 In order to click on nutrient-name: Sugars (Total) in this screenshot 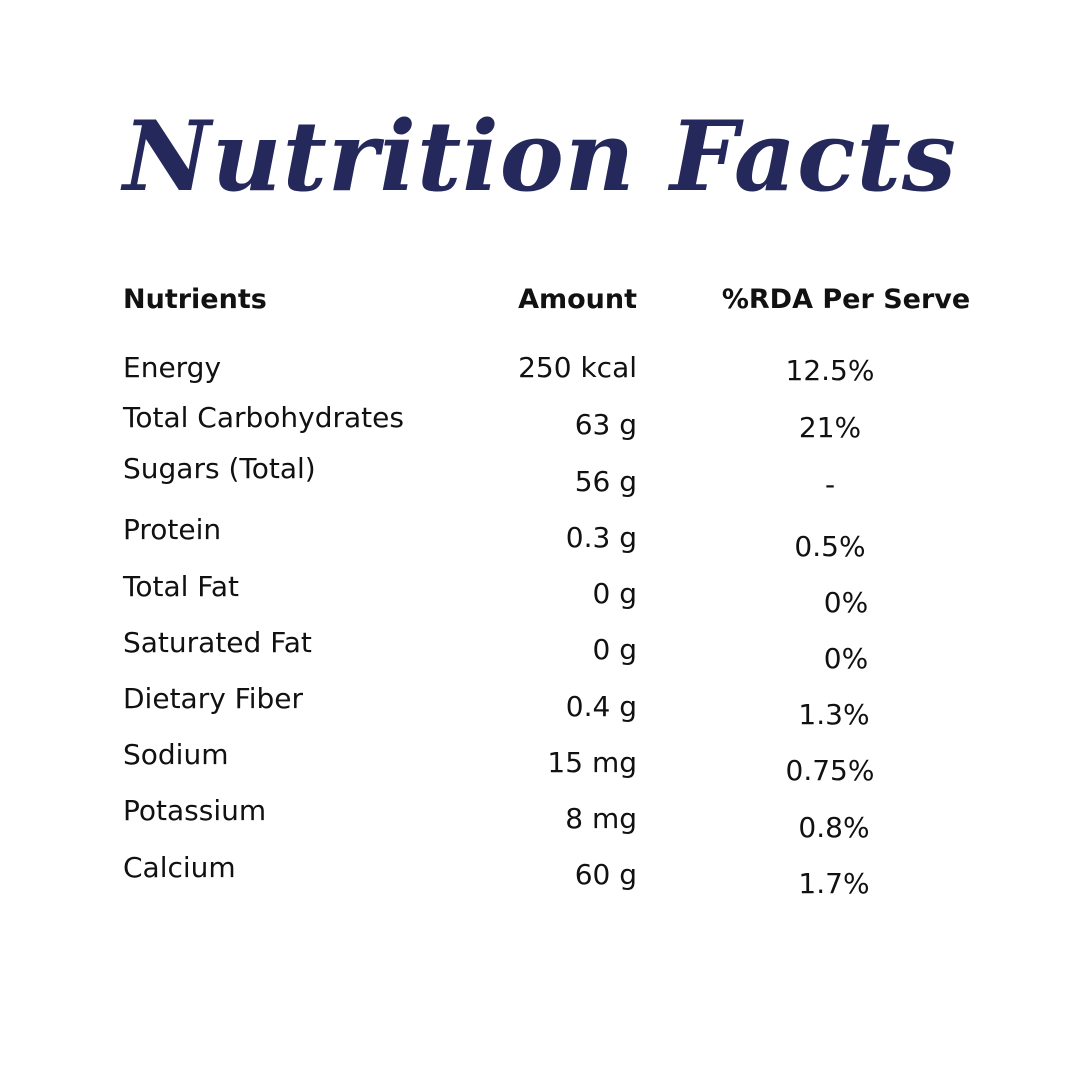, I will do `click(219, 468)`.